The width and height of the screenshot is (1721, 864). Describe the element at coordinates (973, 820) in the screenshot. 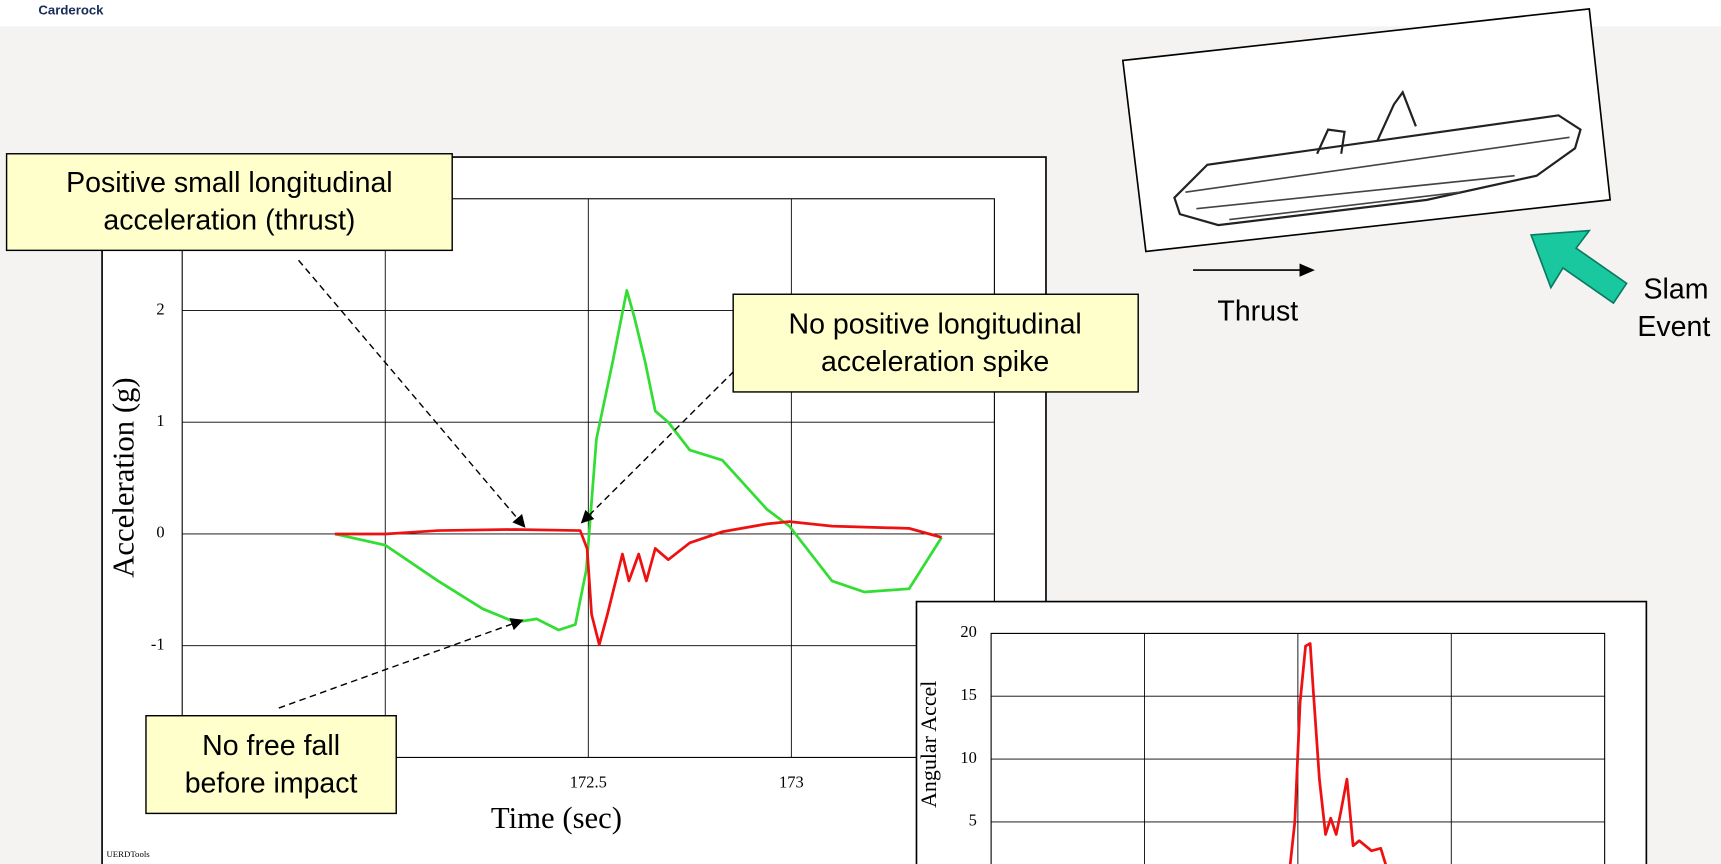

I see `y-tick-label: 5` at that location.